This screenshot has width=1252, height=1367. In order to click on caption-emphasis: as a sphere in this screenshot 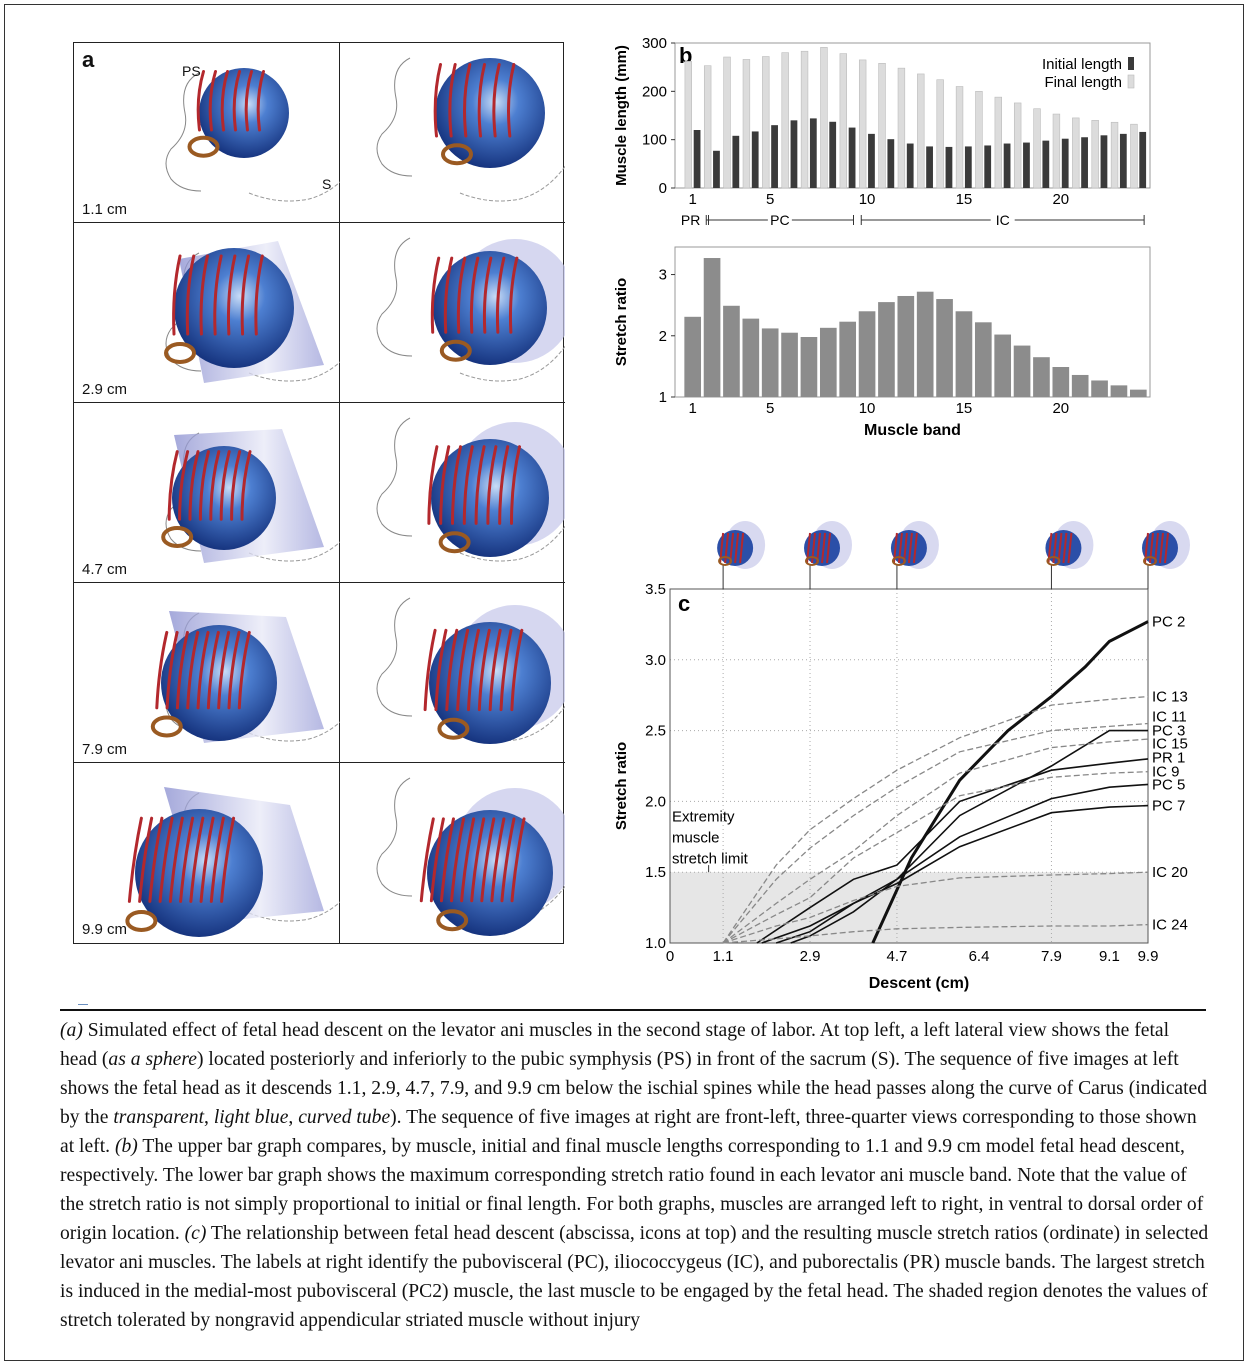, I will do `click(152, 1059)`.